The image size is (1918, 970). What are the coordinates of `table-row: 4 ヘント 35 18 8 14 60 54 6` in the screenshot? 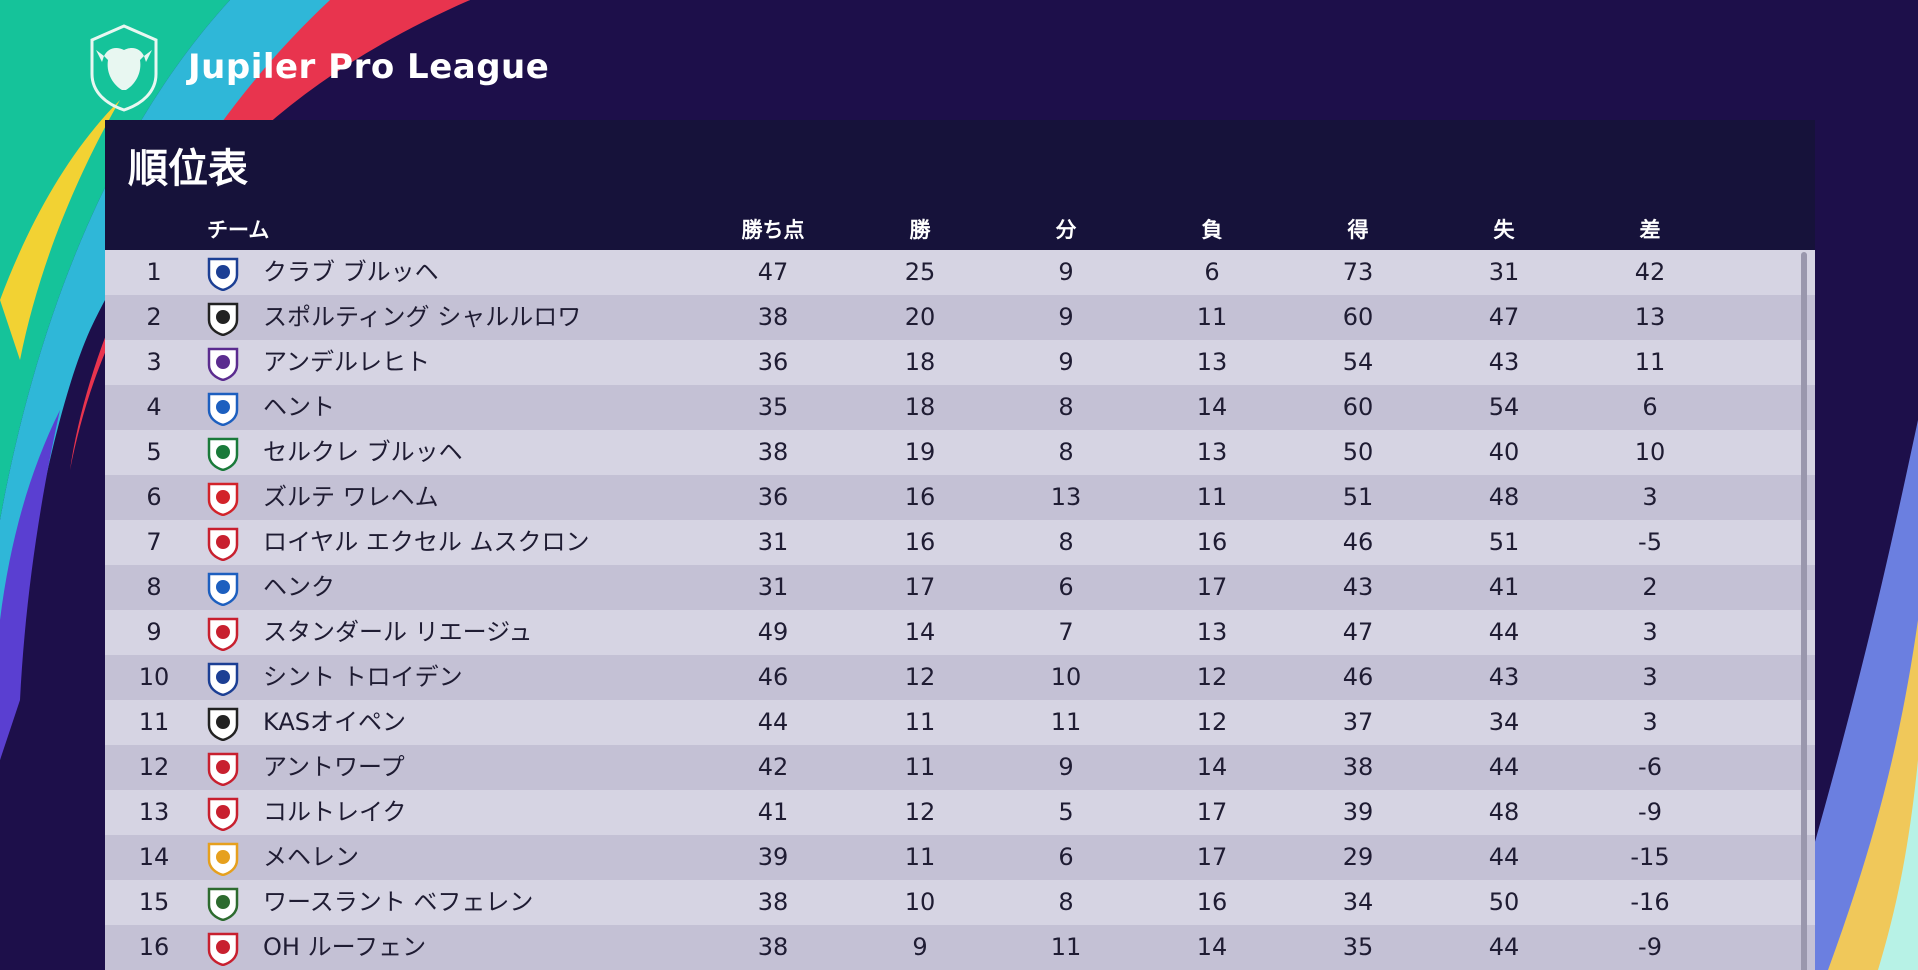 It's located at (960, 407).